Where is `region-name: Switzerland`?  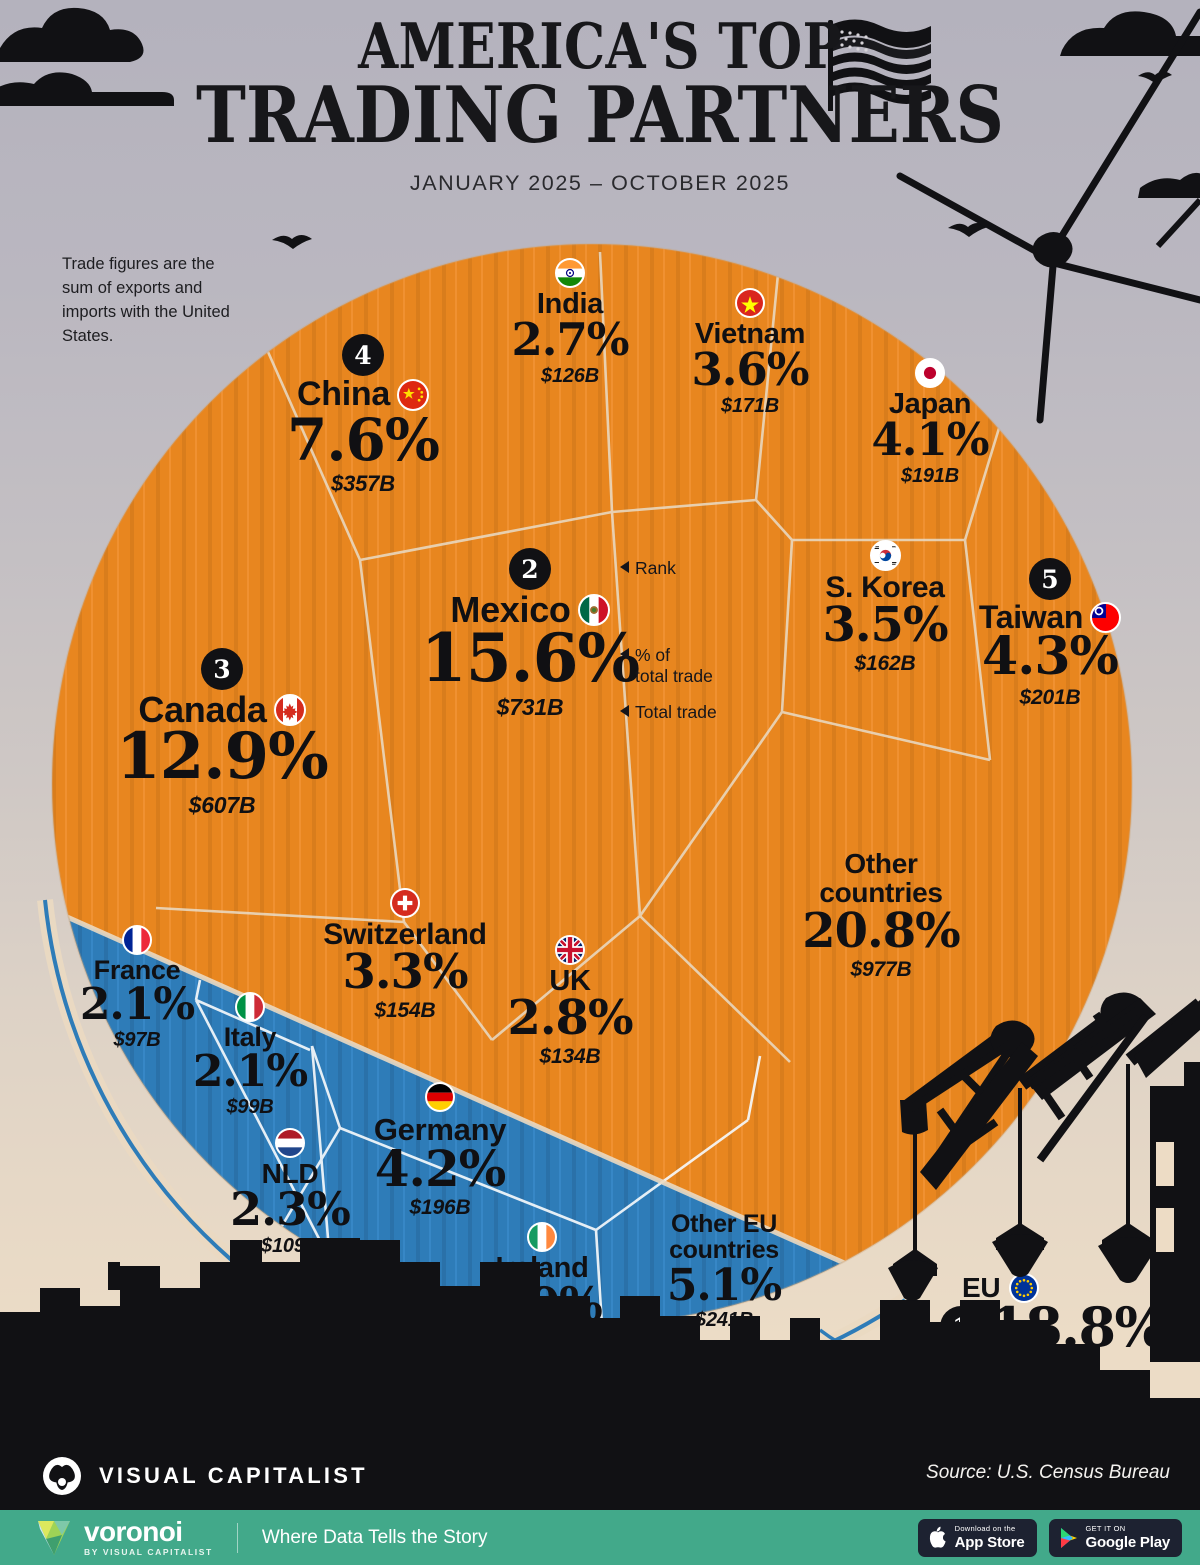
region-name: Switzerland is located at coordinates (405, 934).